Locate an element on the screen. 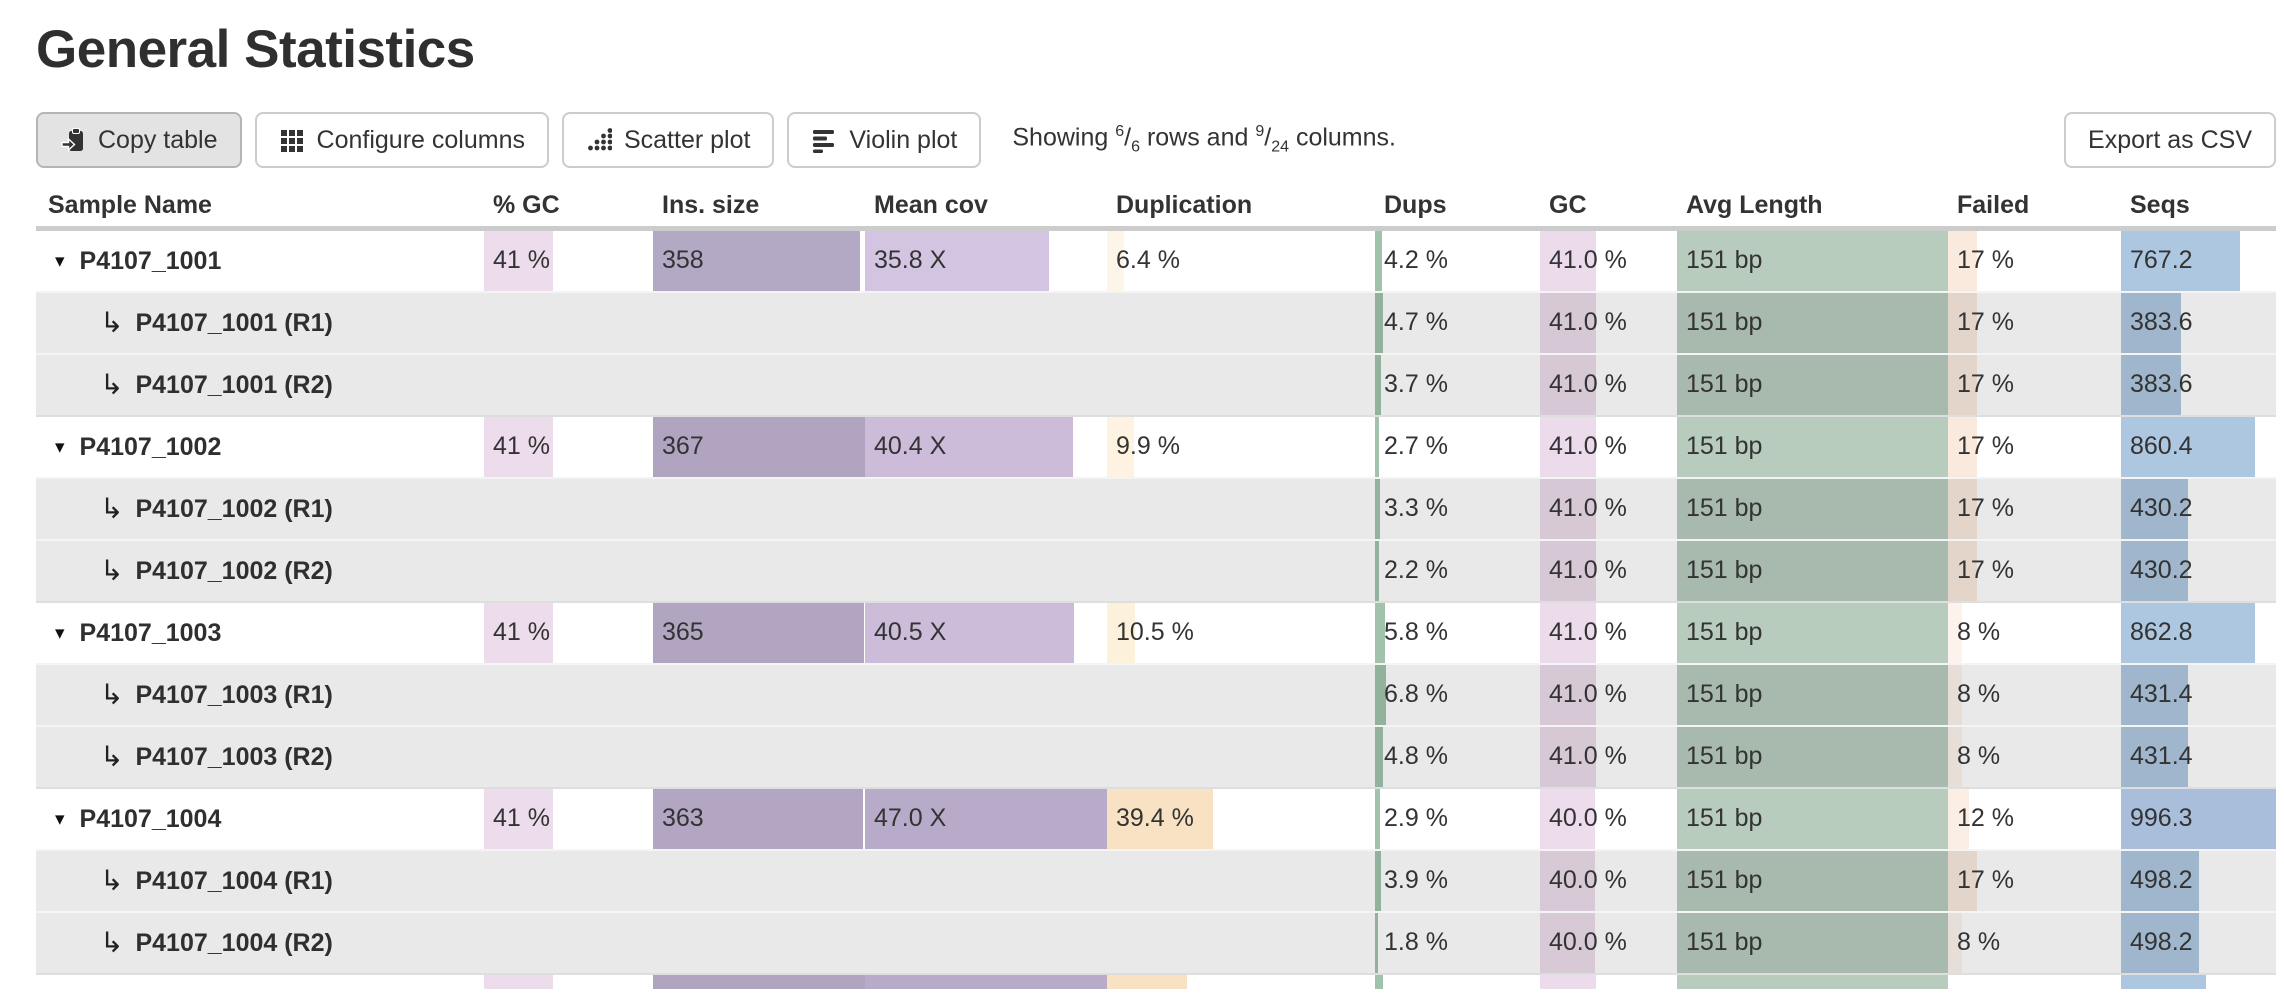 The height and width of the screenshot is (1006, 2284). sample-name: P4107_1003 (R1) is located at coordinates (234, 694).